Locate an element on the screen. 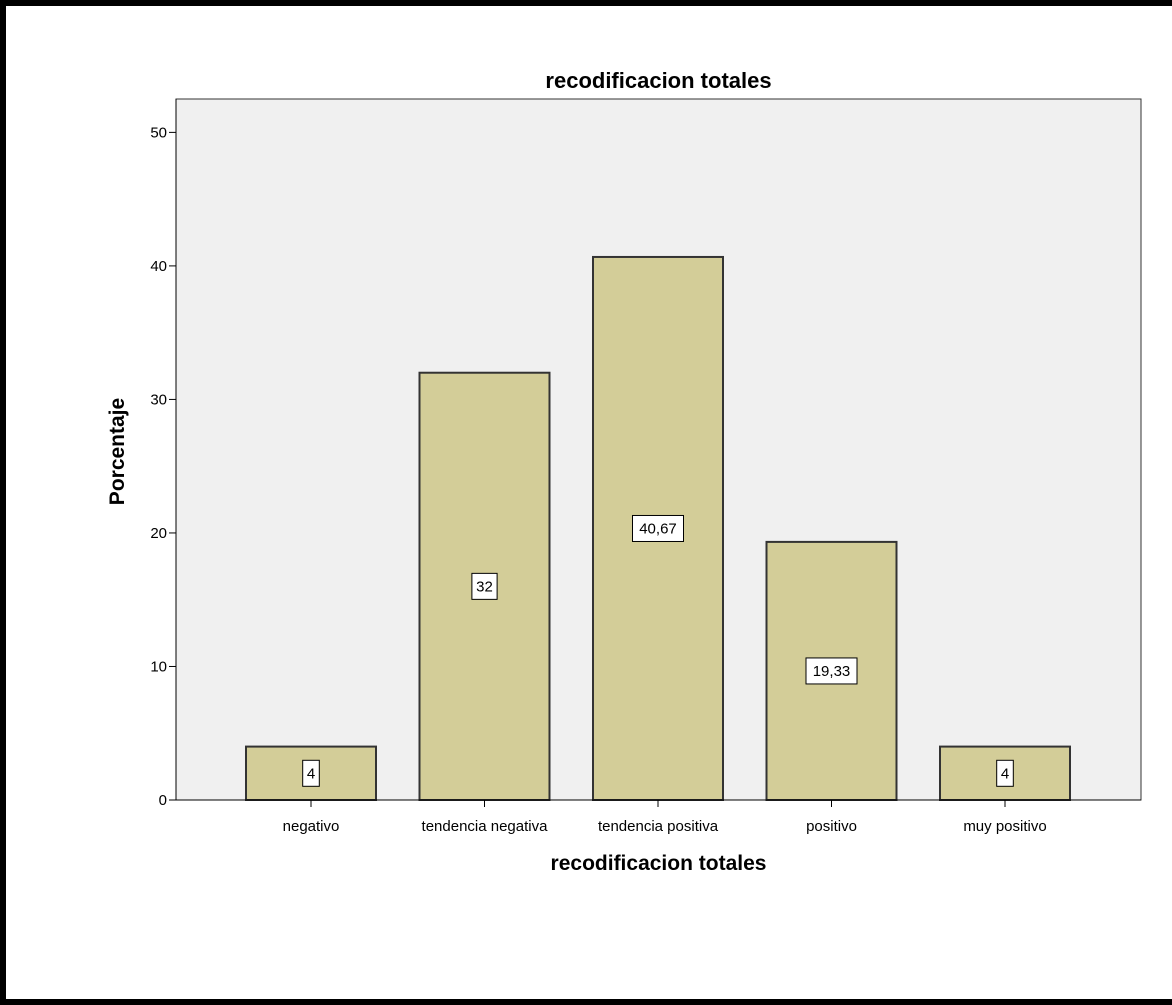 The width and height of the screenshot is (1172, 1005). x-tick-label: positivo is located at coordinates (831, 826).